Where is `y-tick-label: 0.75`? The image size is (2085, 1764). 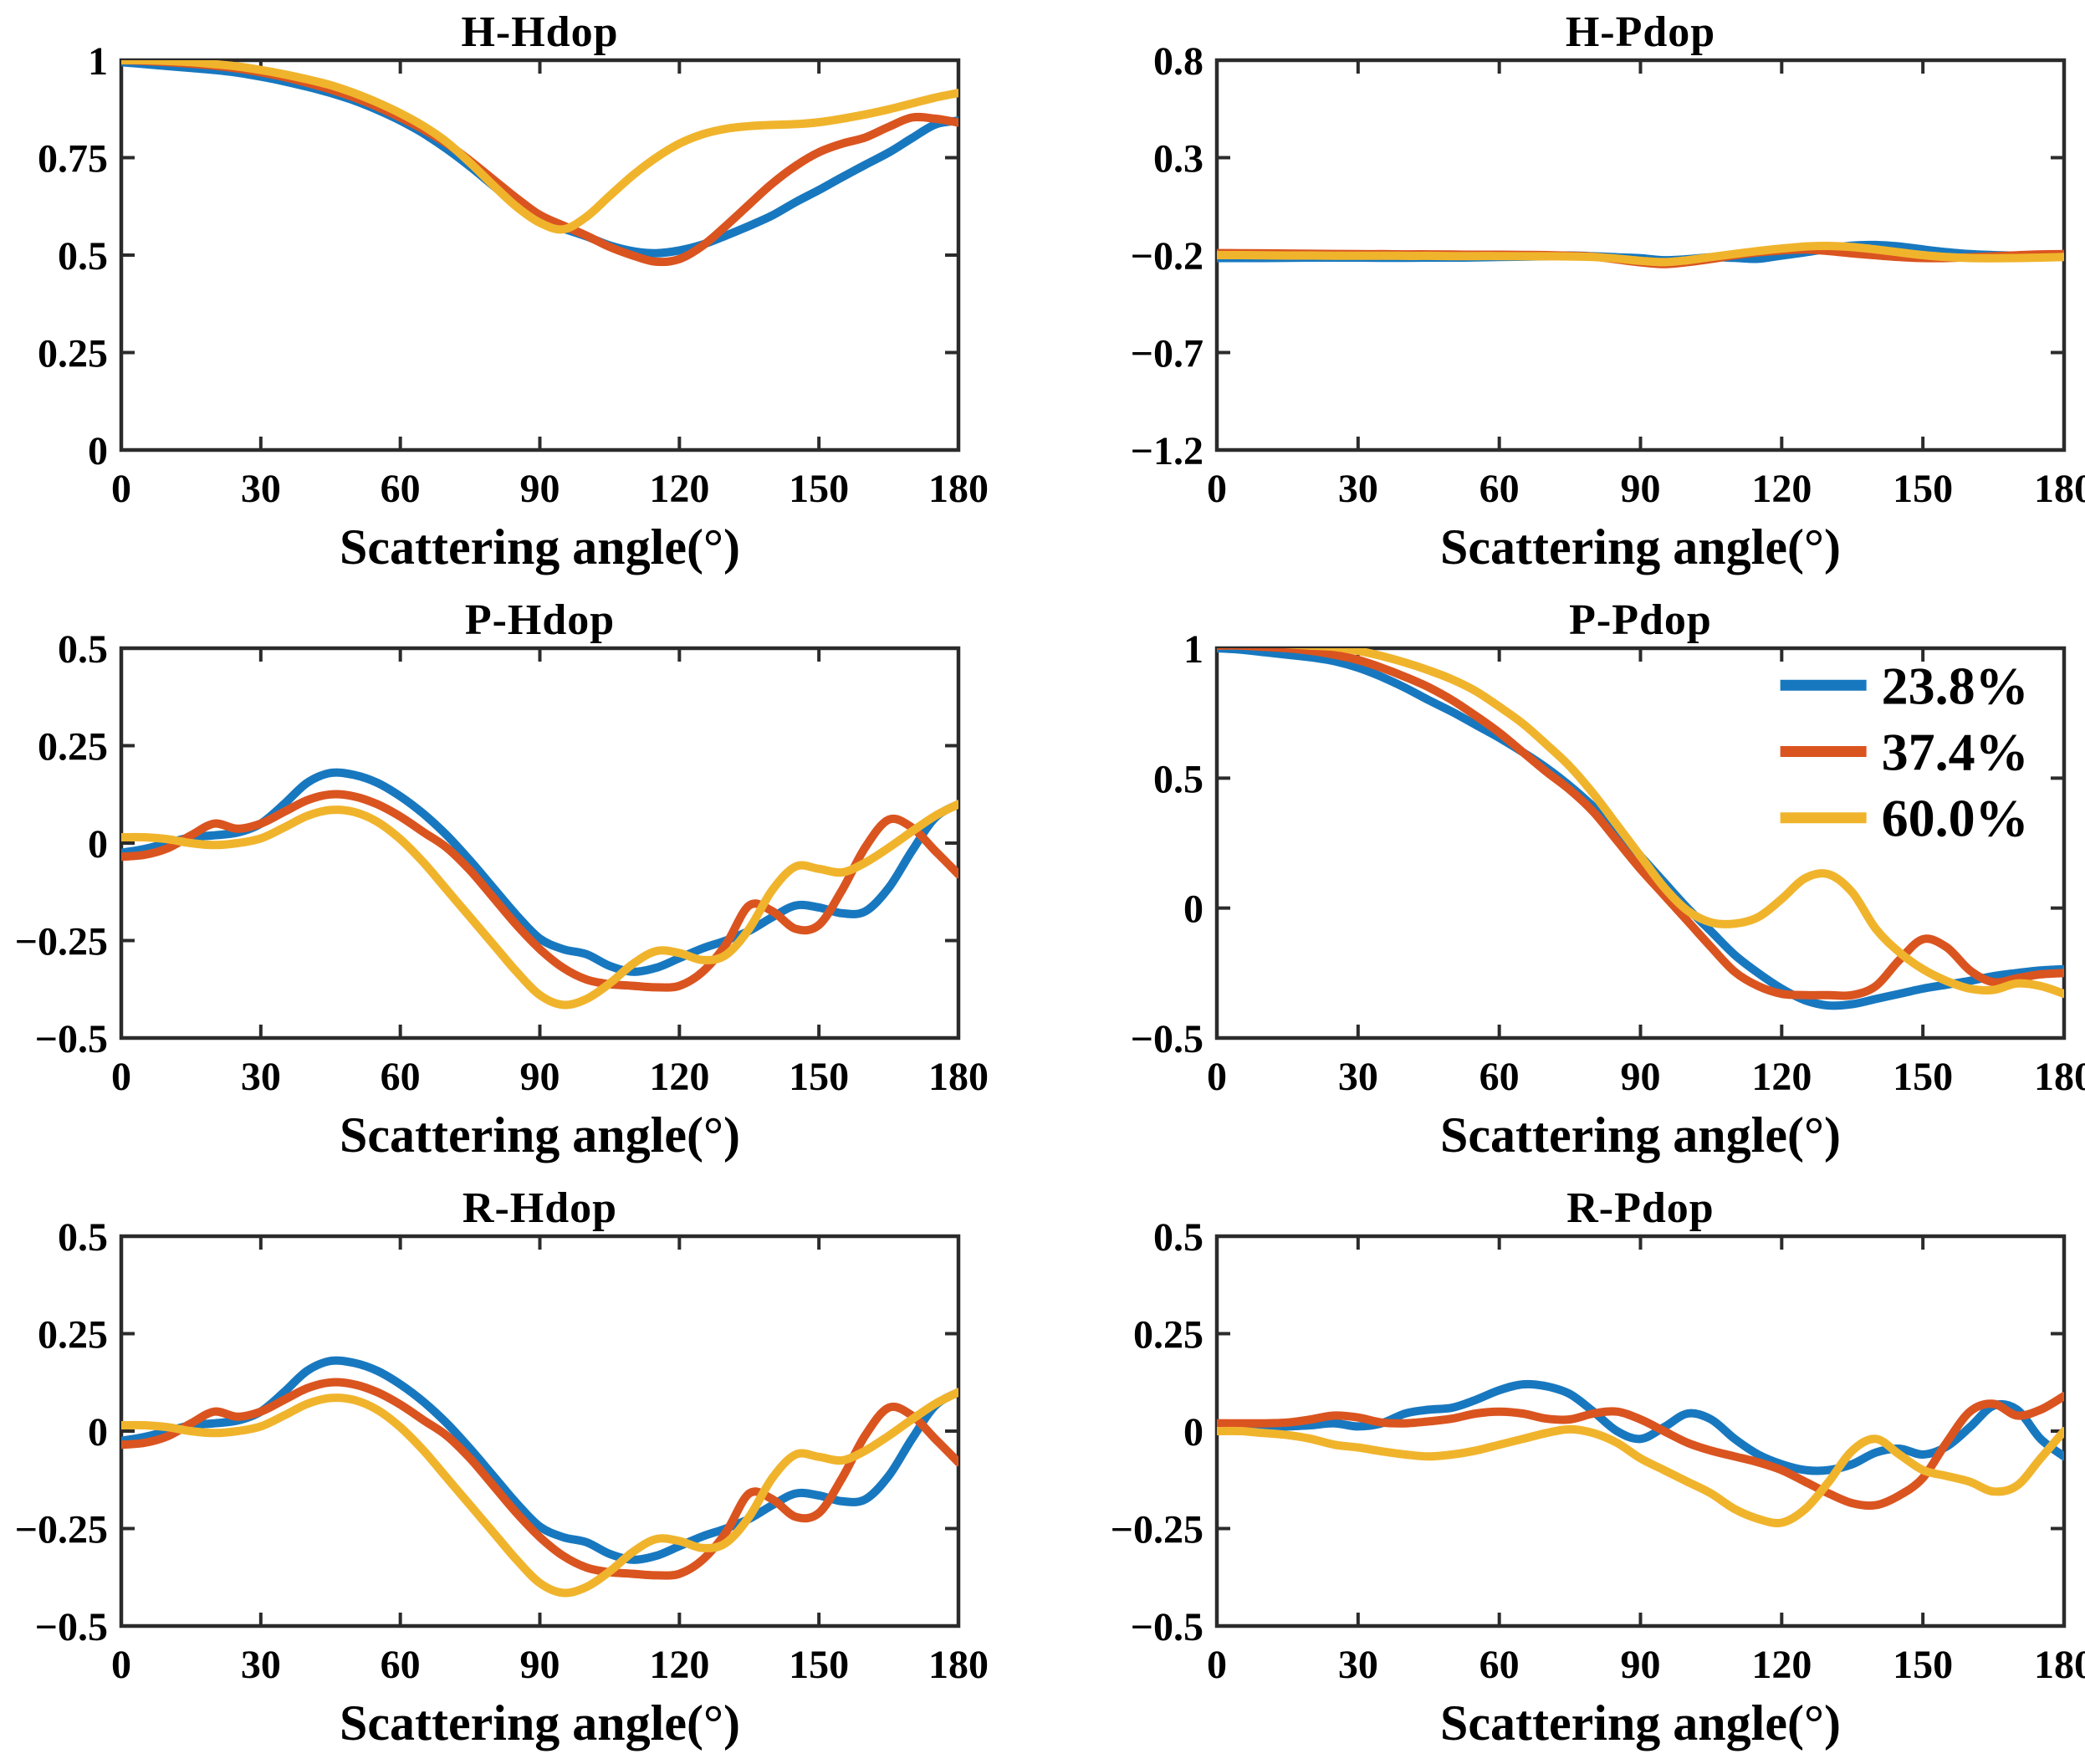 y-tick-label: 0.75 is located at coordinates (73, 159).